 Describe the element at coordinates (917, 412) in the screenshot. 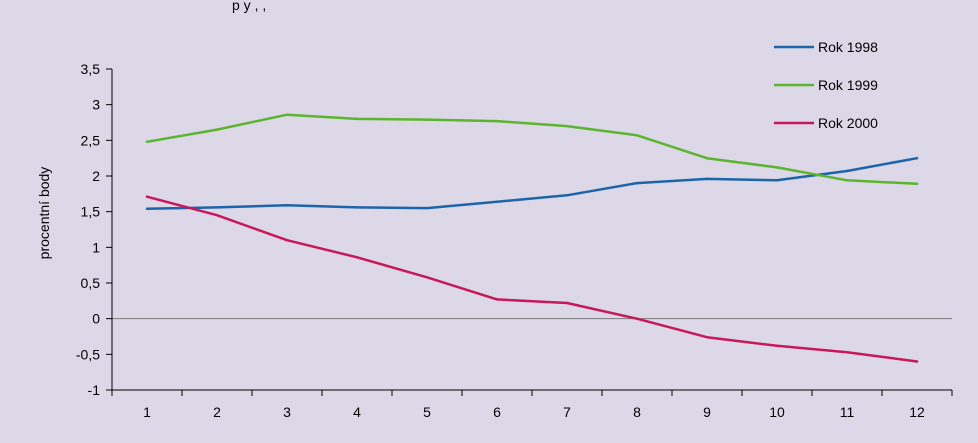

I see `x-tick-label: 12` at that location.